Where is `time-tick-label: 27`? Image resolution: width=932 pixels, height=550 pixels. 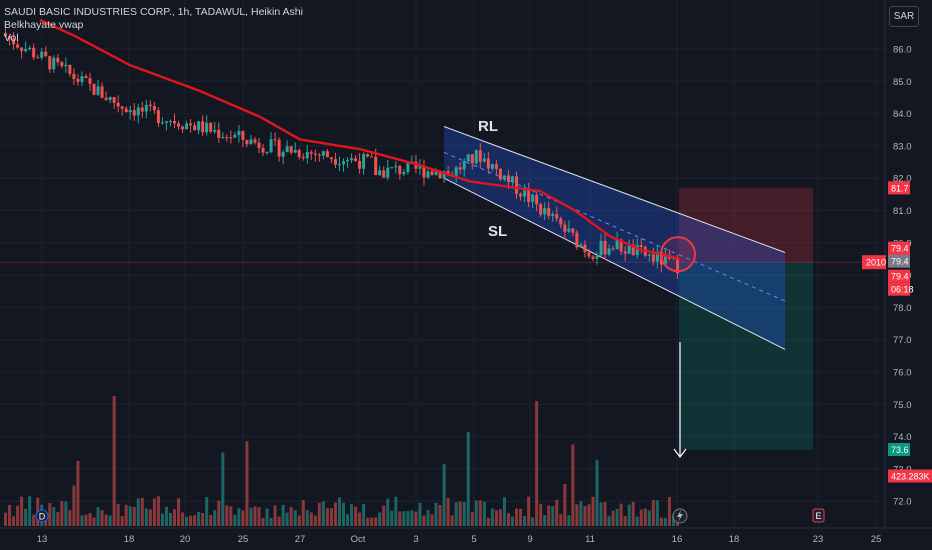
time-tick-label: 27 is located at coordinates (300, 539).